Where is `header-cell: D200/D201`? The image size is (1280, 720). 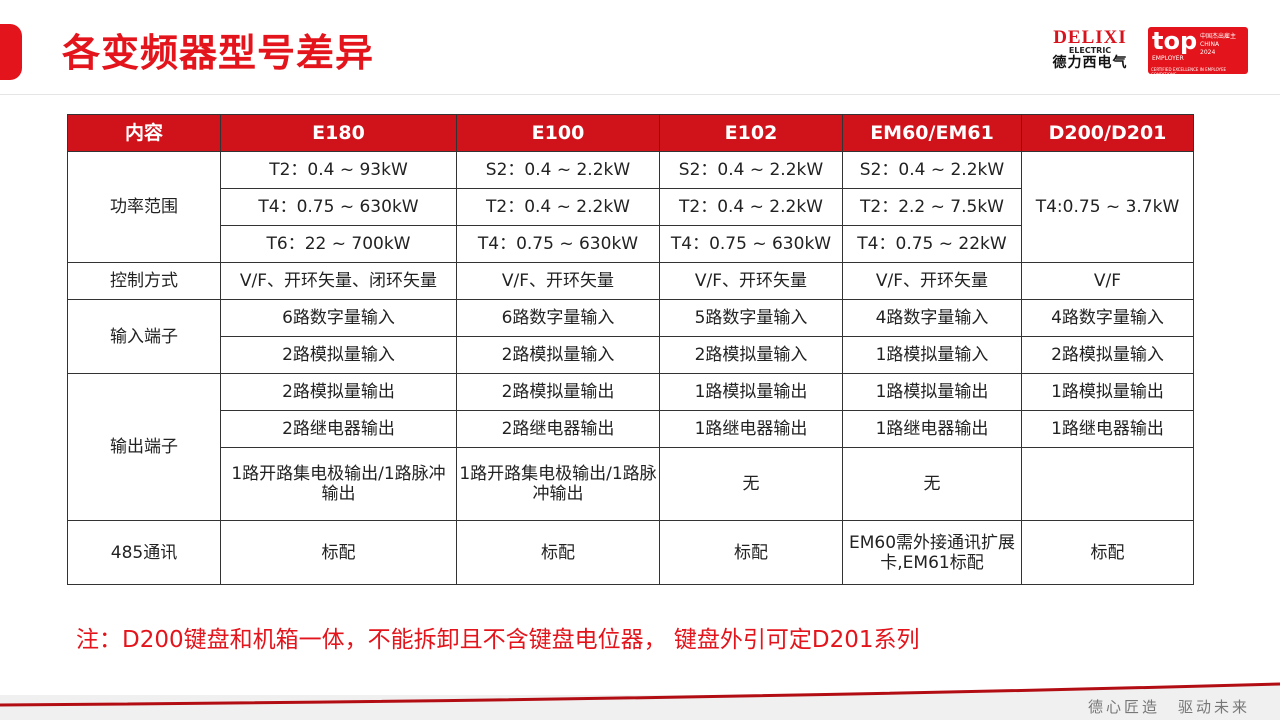 header-cell: D200/D201 is located at coordinates (1107, 133).